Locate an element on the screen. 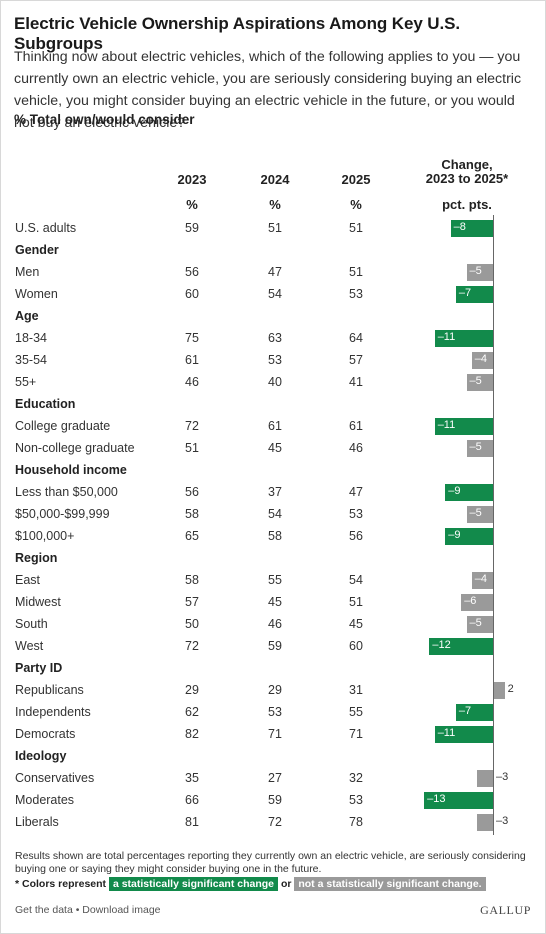 The width and height of the screenshot is (546, 934). row-label: Women is located at coordinates (36, 294).